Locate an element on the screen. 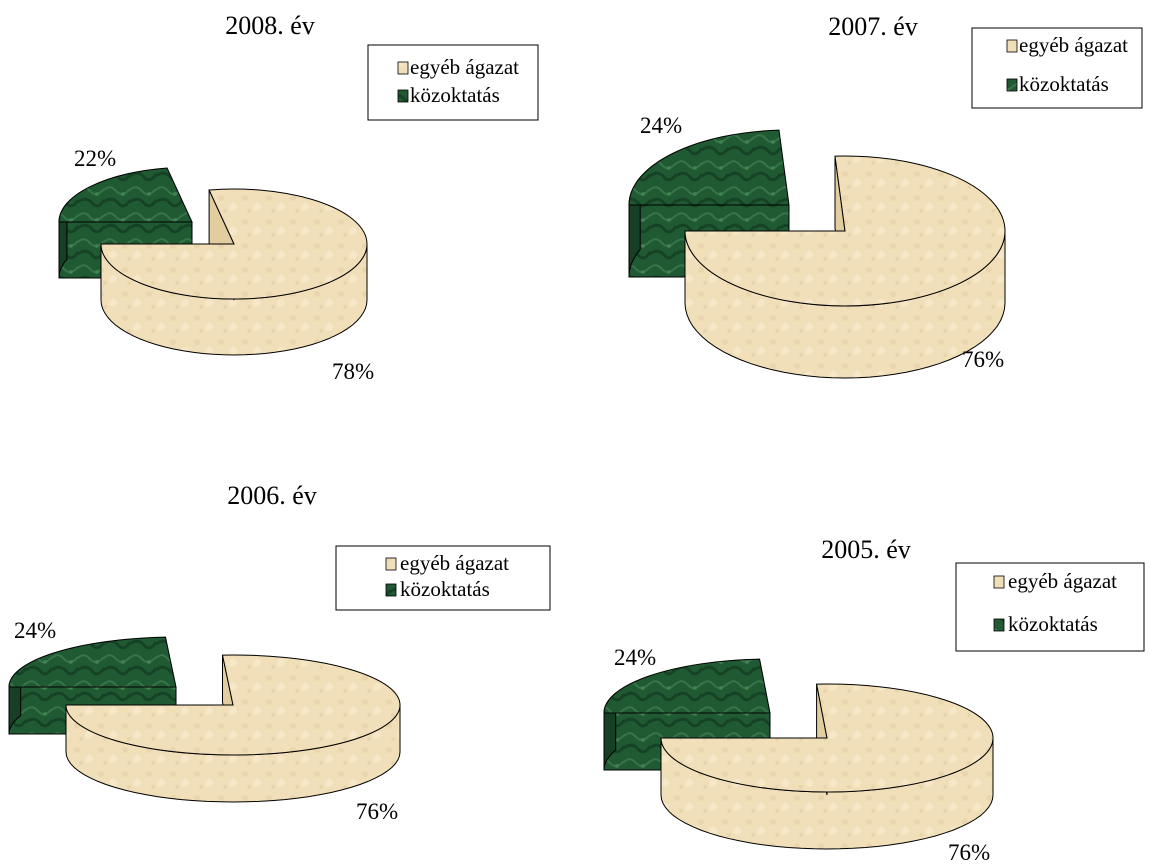 The image size is (1150, 868). chart-title: 2008. év is located at coordinates (270, 25).